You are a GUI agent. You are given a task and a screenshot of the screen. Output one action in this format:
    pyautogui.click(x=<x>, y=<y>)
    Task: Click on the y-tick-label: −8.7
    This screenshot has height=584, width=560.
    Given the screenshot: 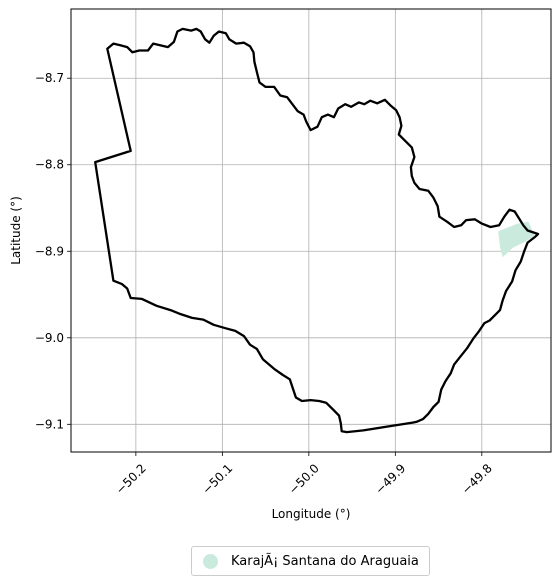 What is the action you would take?
    pyautogui.click(x=49, y=78)
    